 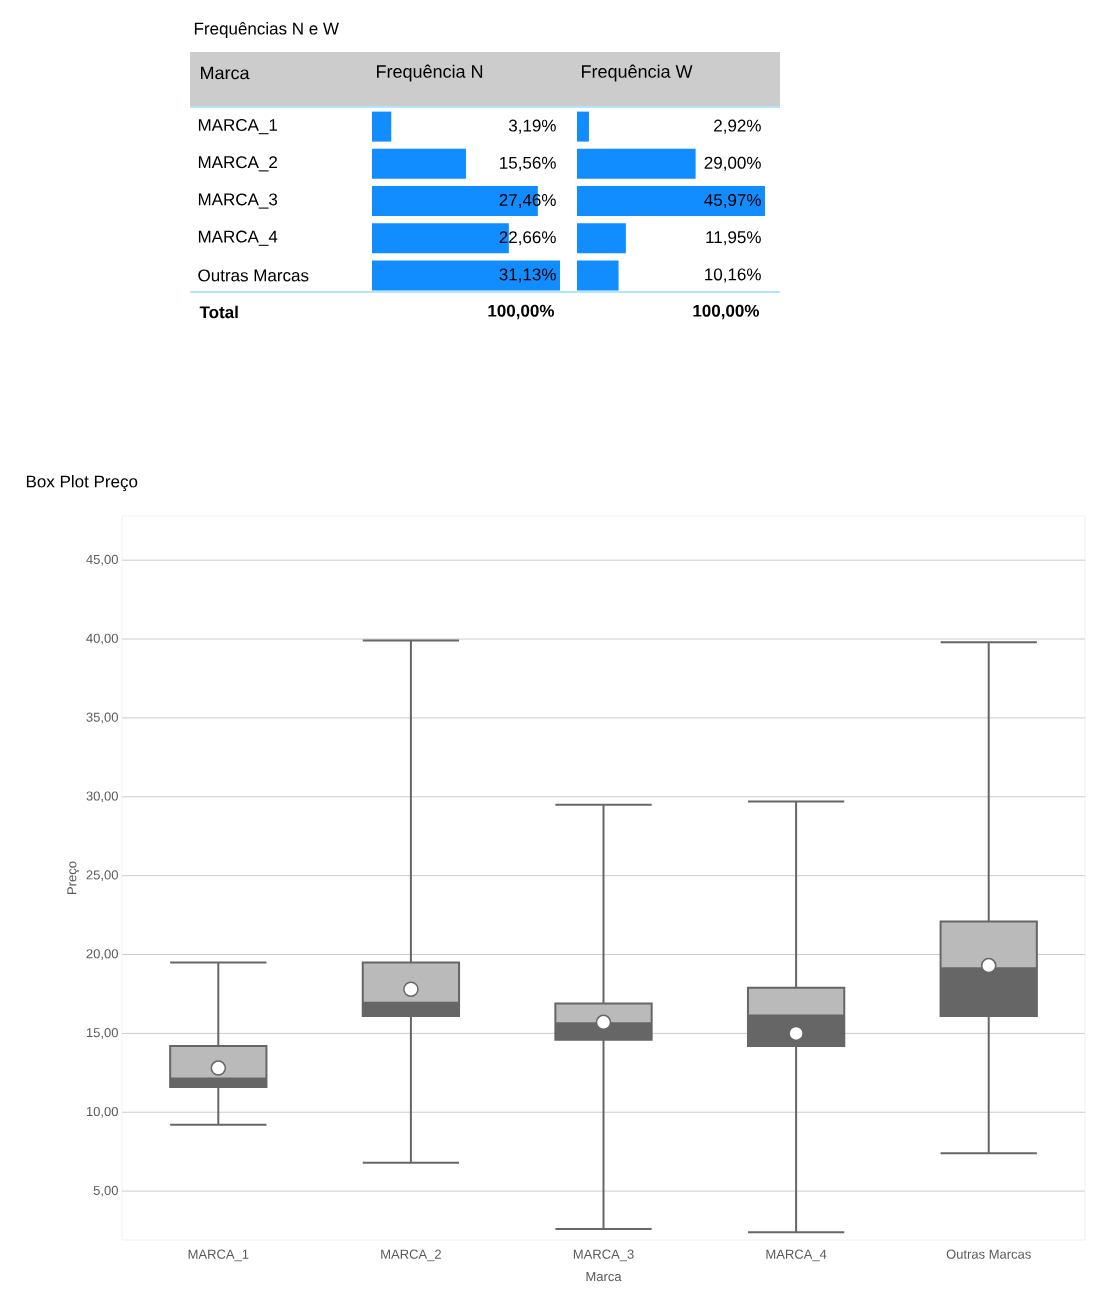 What do you see at coordinates (225, 73) in the screenshot?
I see `y-axis-title: Marca` at bounding box center [225, 73].